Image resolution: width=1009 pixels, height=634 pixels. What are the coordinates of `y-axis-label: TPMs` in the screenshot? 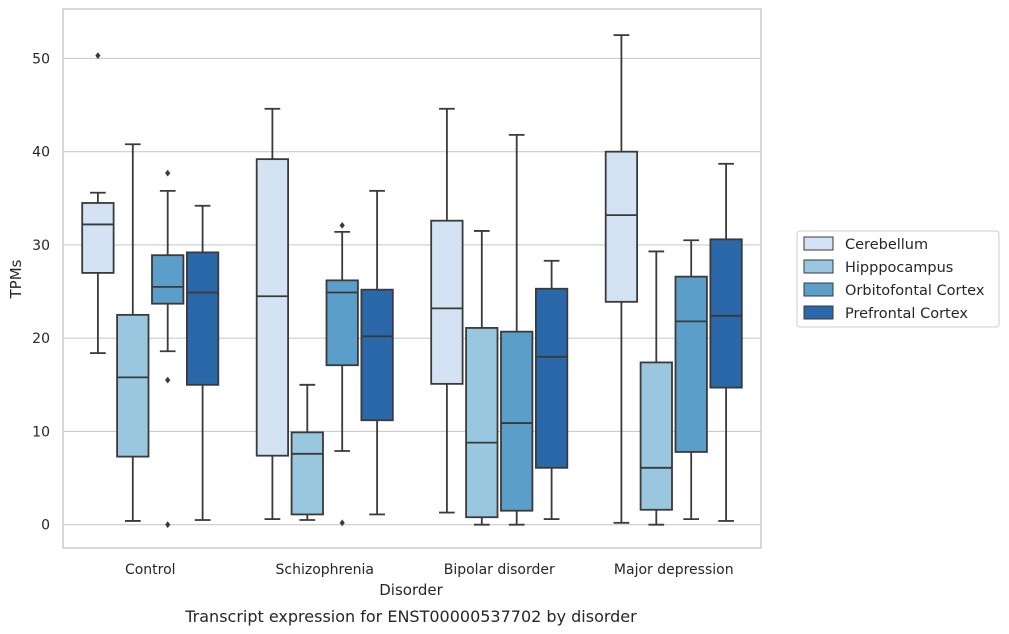 It's located at (16, 279).